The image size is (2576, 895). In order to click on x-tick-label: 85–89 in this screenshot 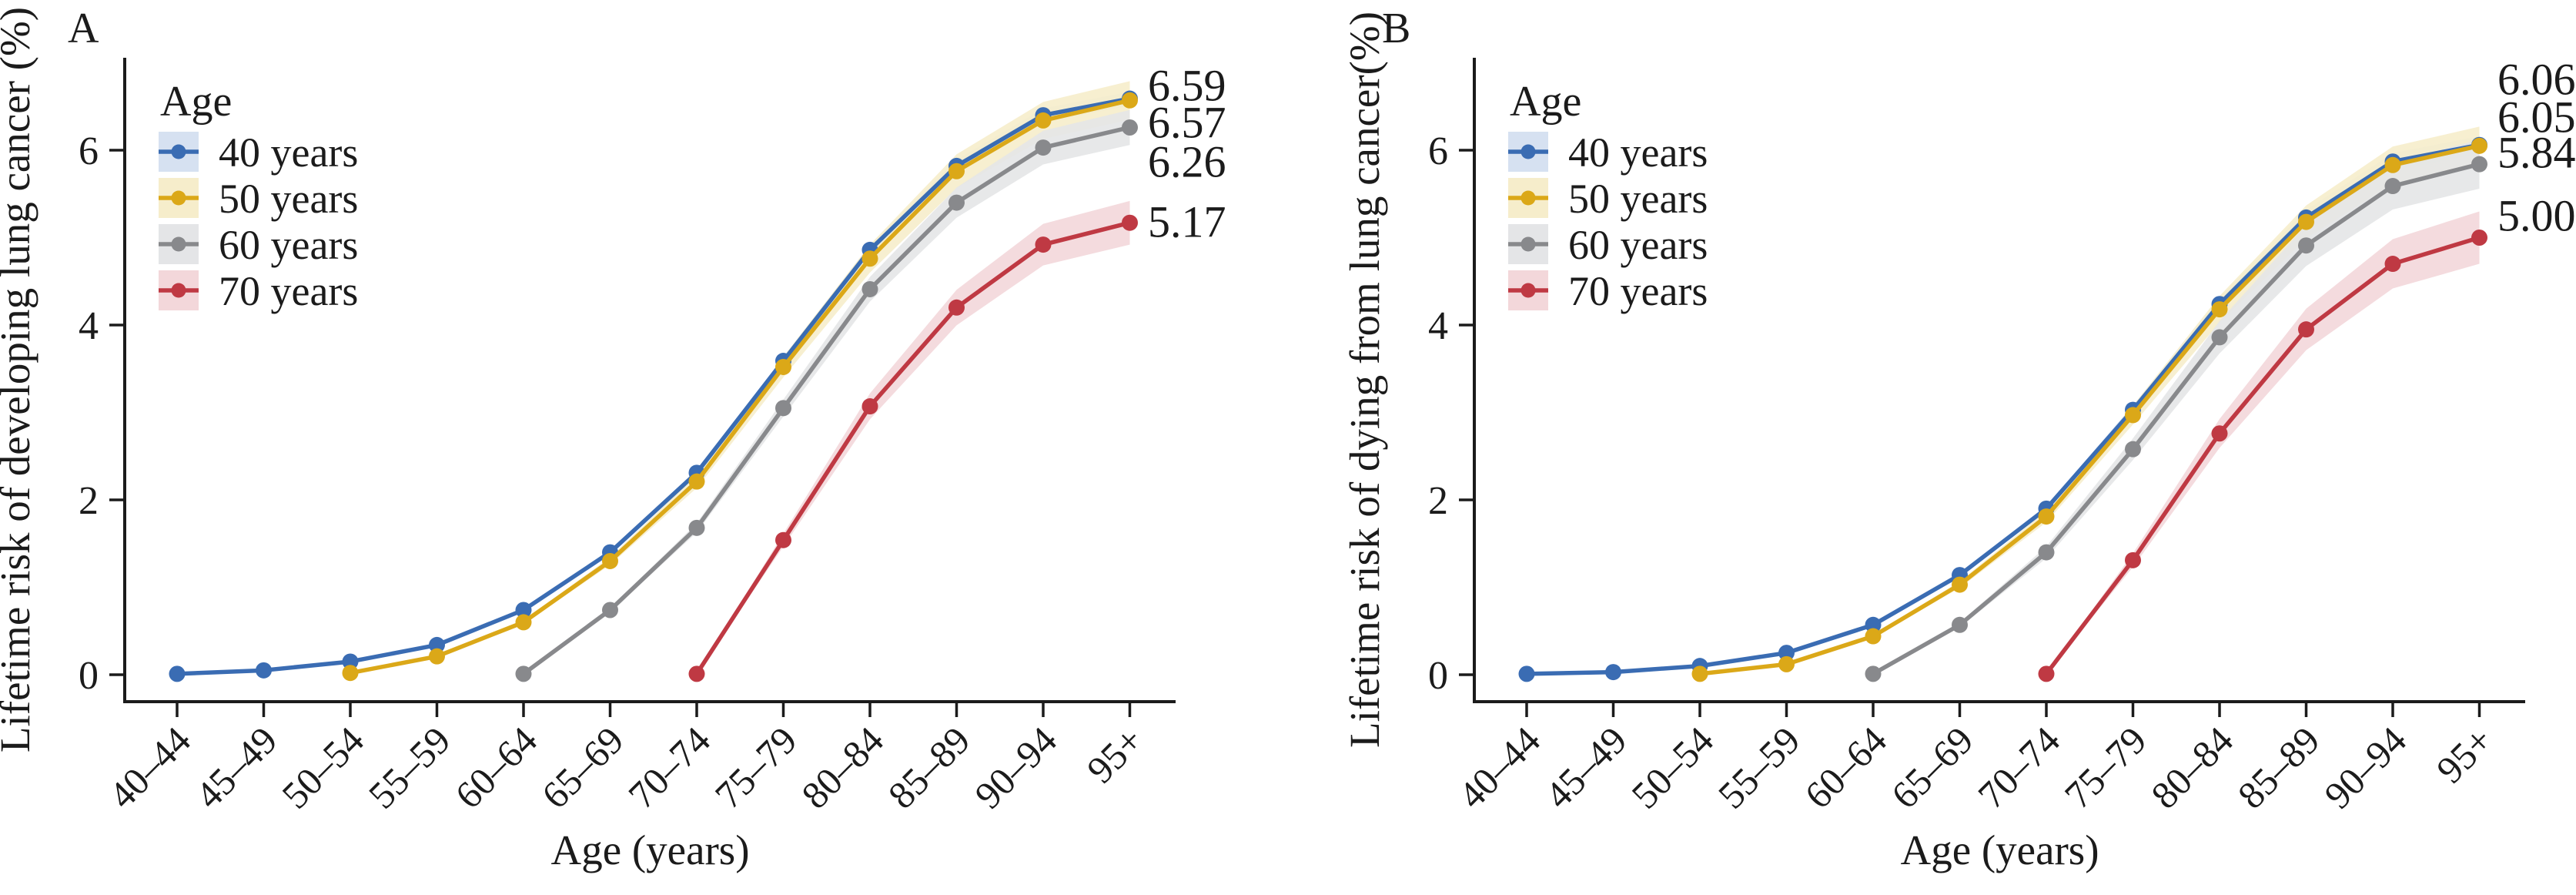, I will do `click(929, 768)`.